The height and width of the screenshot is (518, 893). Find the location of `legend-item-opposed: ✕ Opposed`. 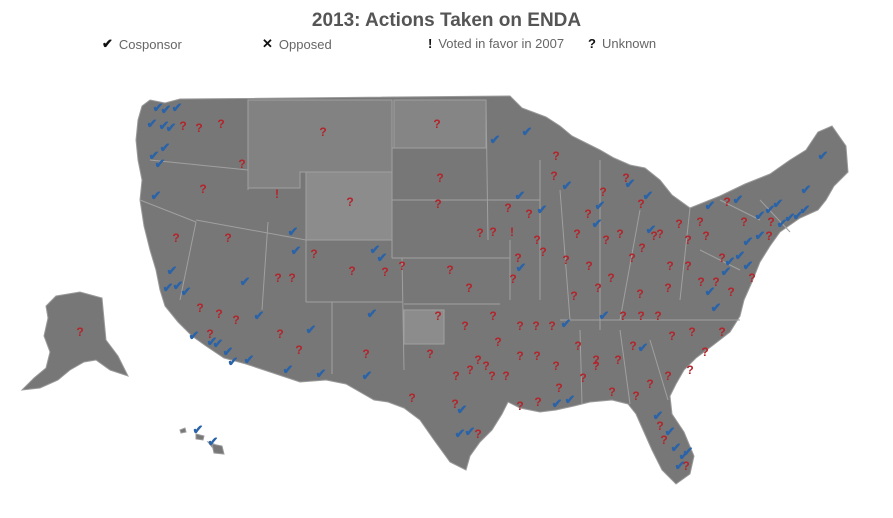

legend-item-opposed: ✕ Opposed is located at coordinates (297, 44).